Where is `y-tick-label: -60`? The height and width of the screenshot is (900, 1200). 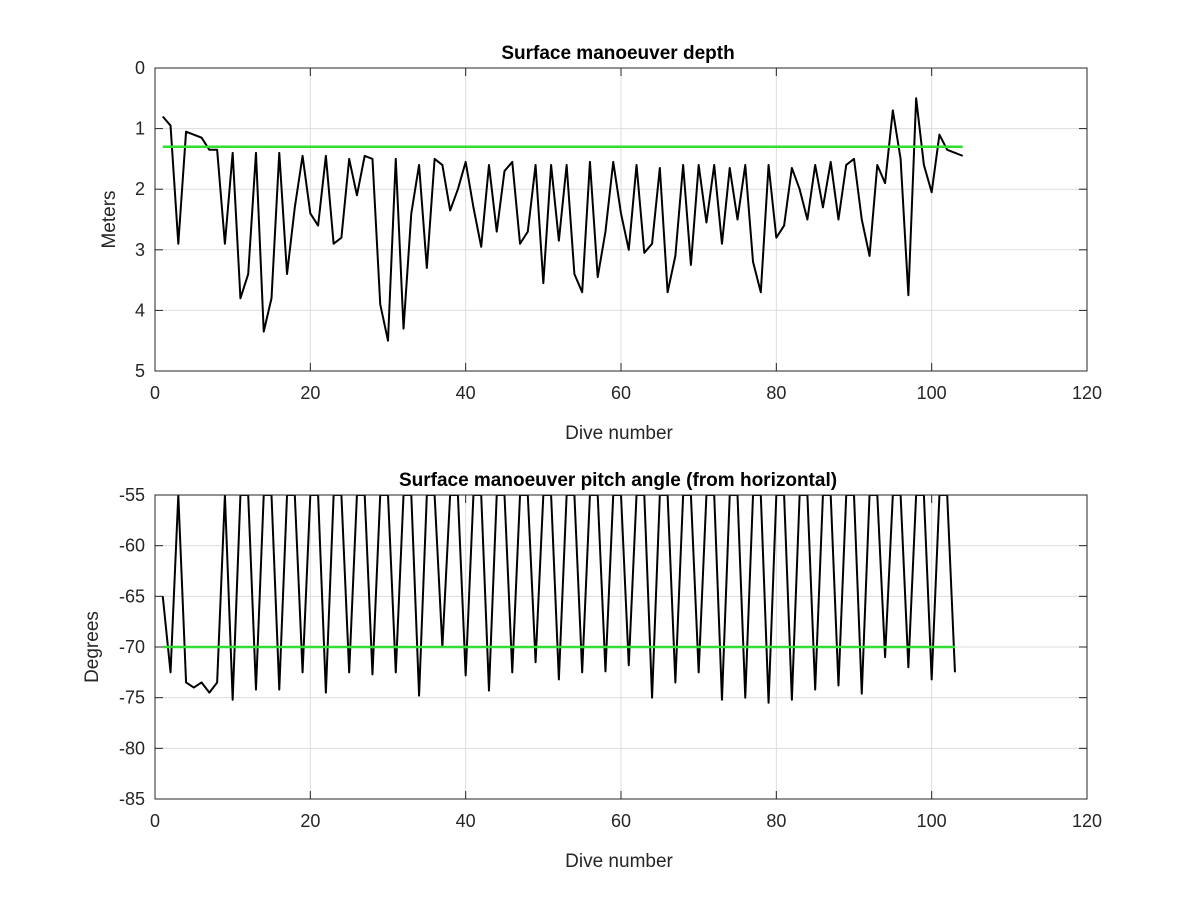 y-tick-label: -60 is located at coordinates (132, 546).